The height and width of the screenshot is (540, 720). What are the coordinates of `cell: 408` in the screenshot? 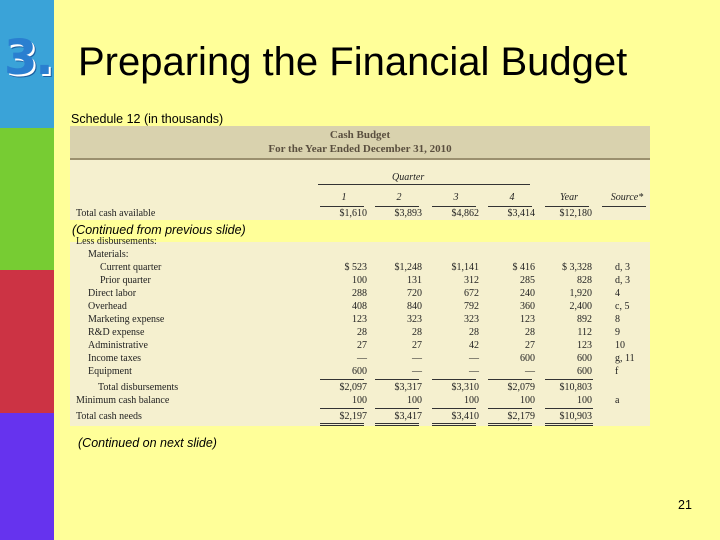 It's located at (359, 306).